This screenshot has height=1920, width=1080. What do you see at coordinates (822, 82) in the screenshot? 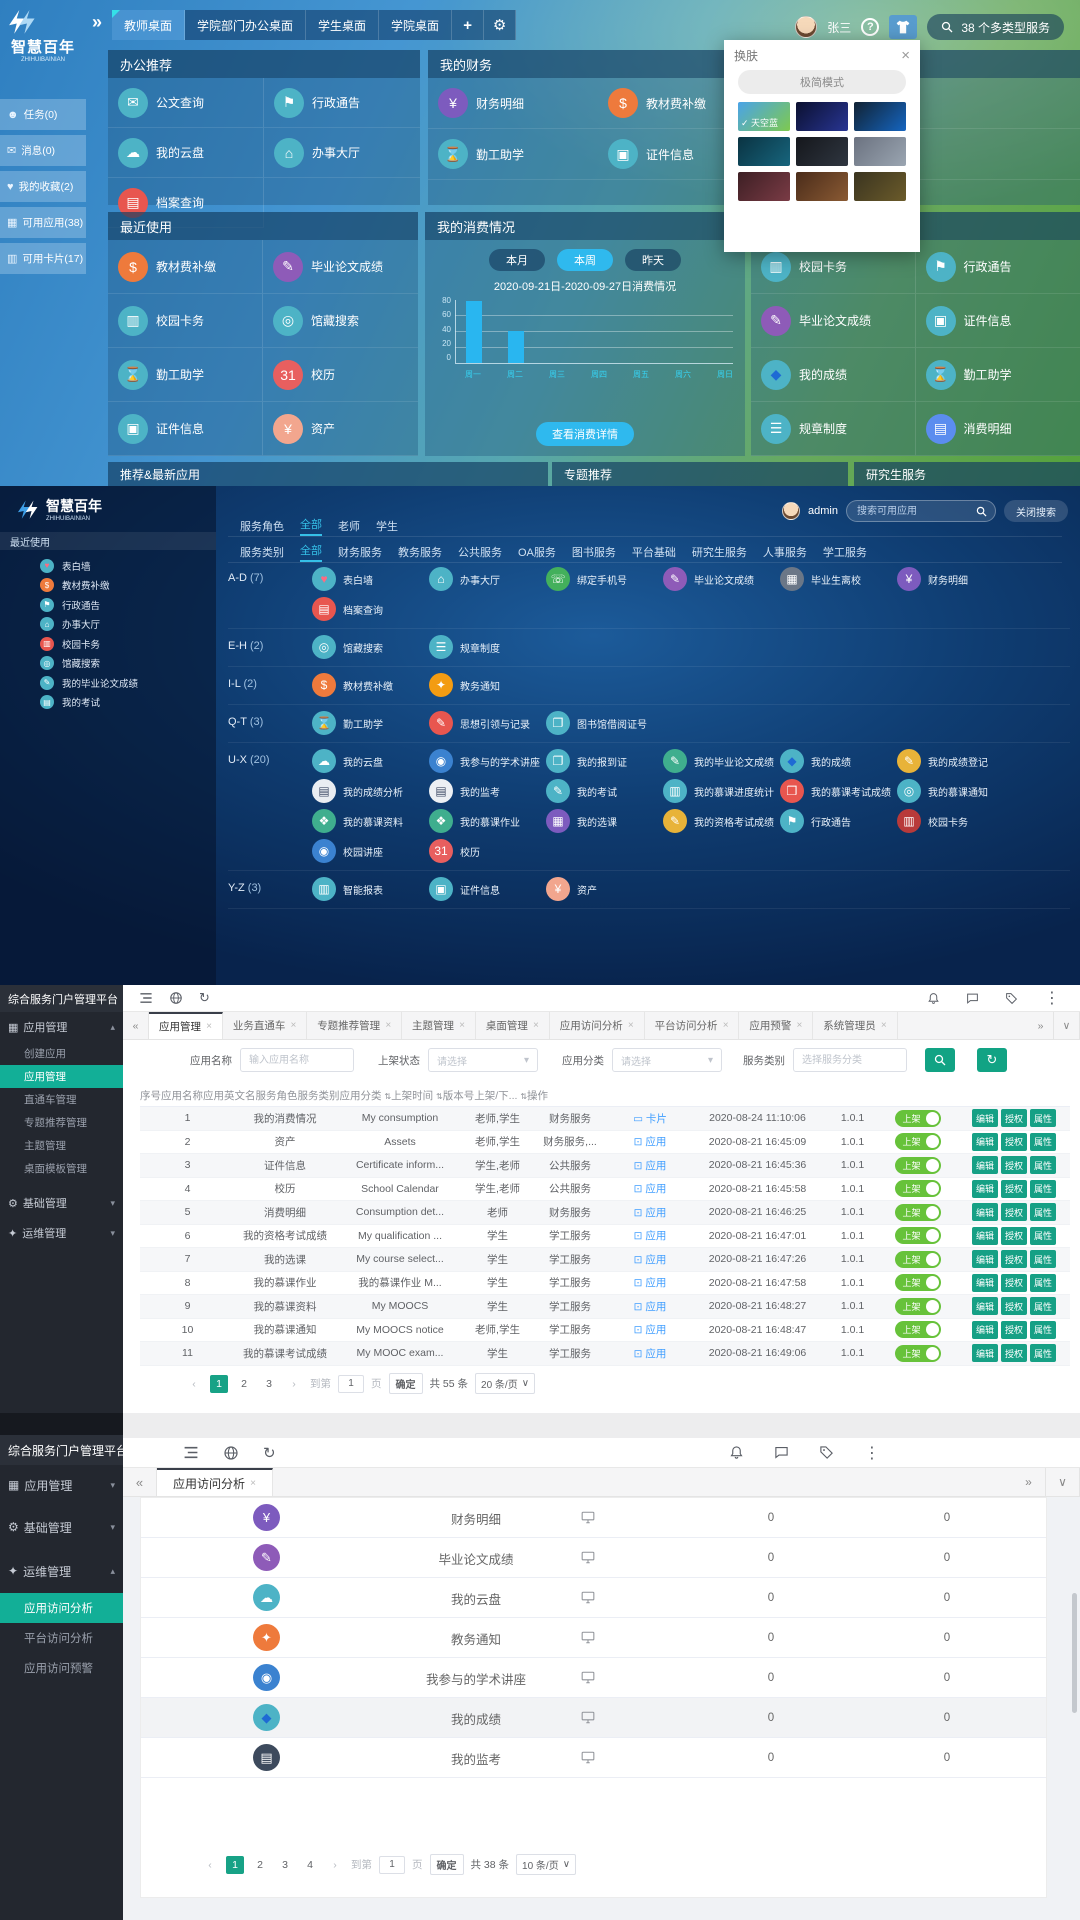
I see `simple-mode-button: 极简模式` at bounding box center [822, 82].